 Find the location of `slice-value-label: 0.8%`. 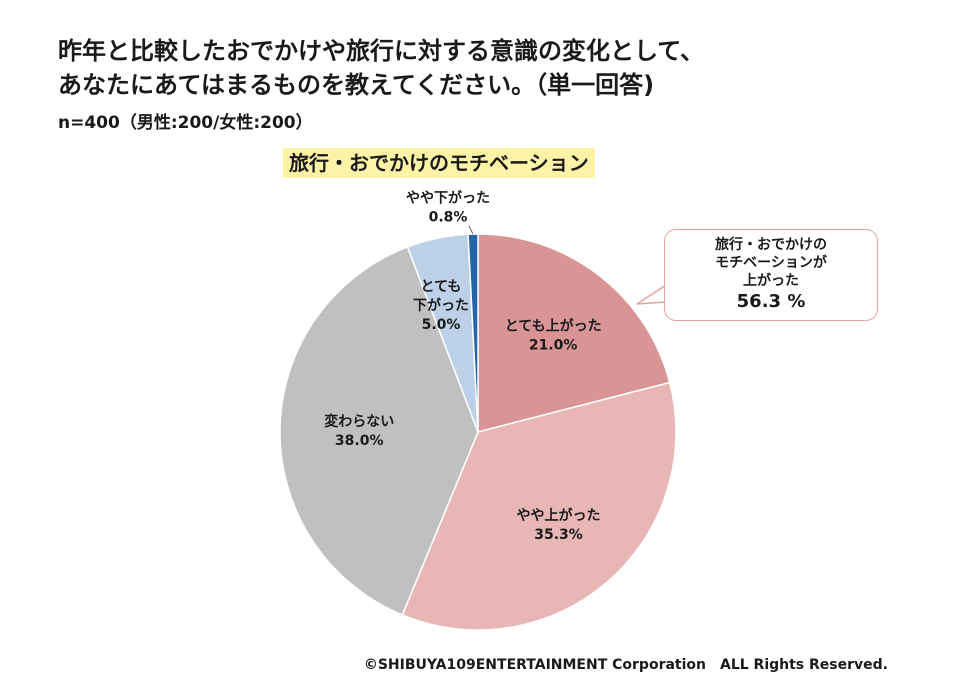

slice-value-label: 0.8% is located at coordinates (448, 218).